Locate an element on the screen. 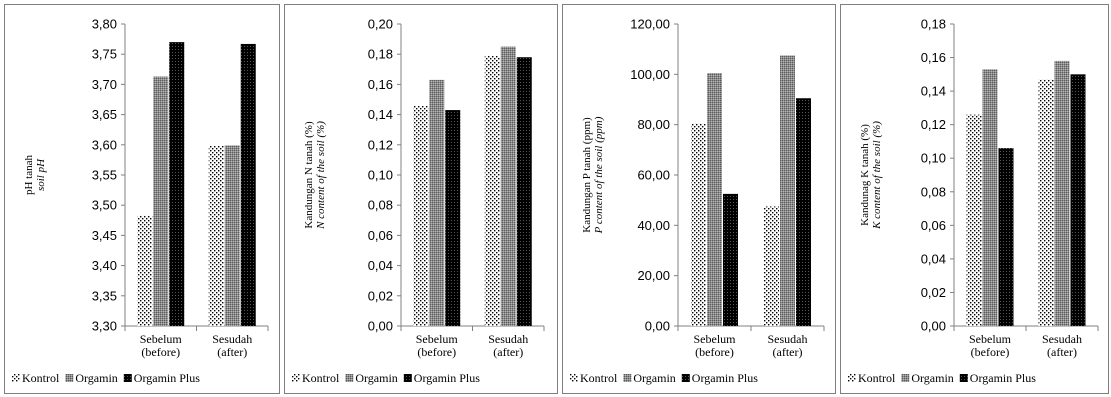 Image resolution: width=1111 pixels, height=397 pixels. y-tick-label: 3,45 is located at coordinates (104, 235).